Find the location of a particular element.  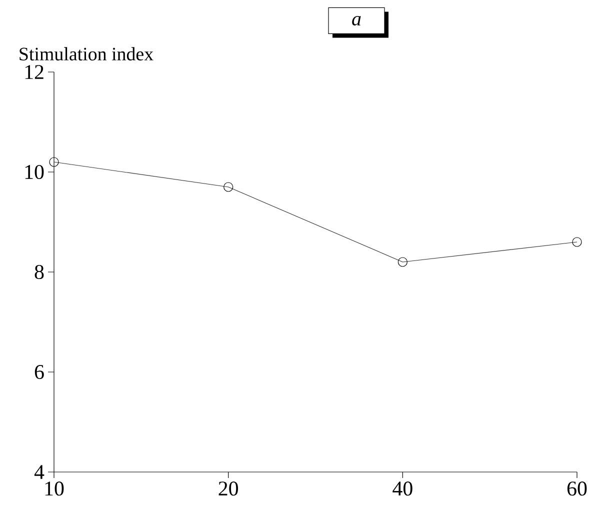

y-tick-label: 6 is located at coordinates (39, 372).